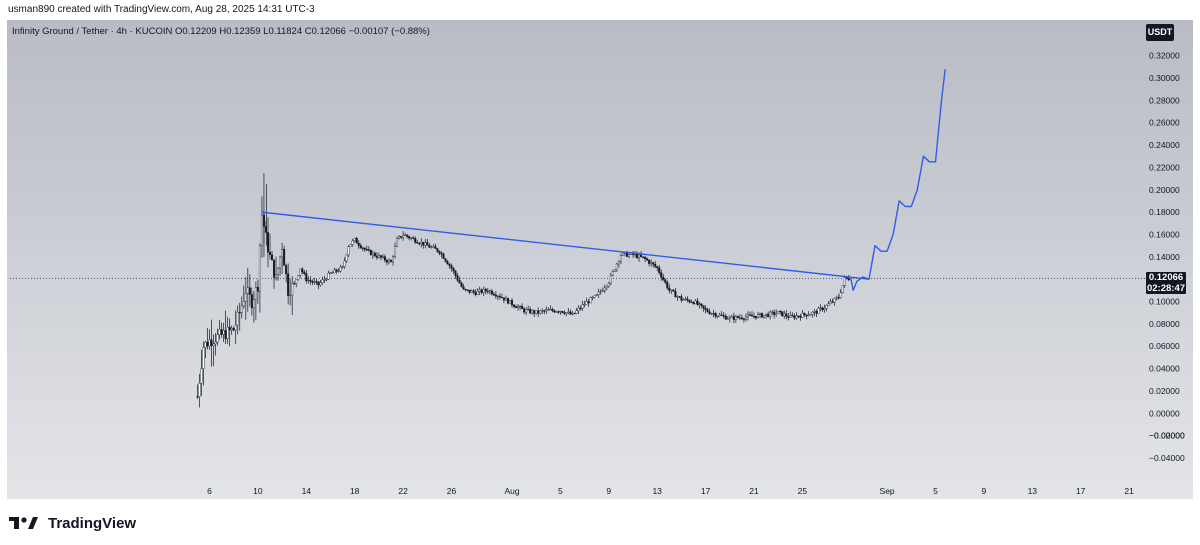 The image size is (1200, 545). I want to click on y-tick-label: 0.10000, so click(1164, 302).